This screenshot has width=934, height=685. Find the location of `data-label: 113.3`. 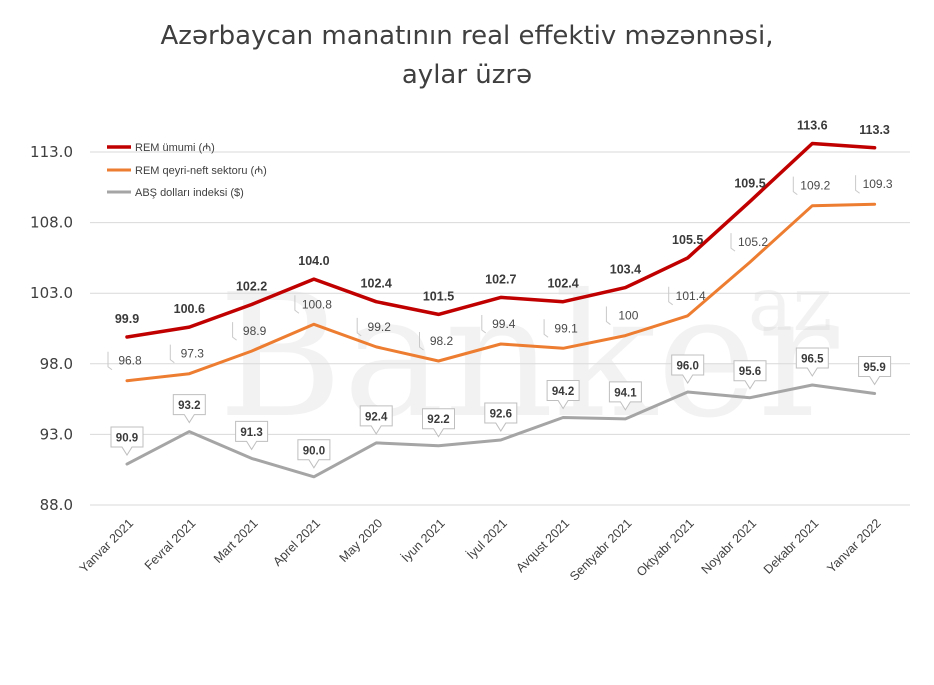

data-label: 113.3 is located at coordinates (874, 130).